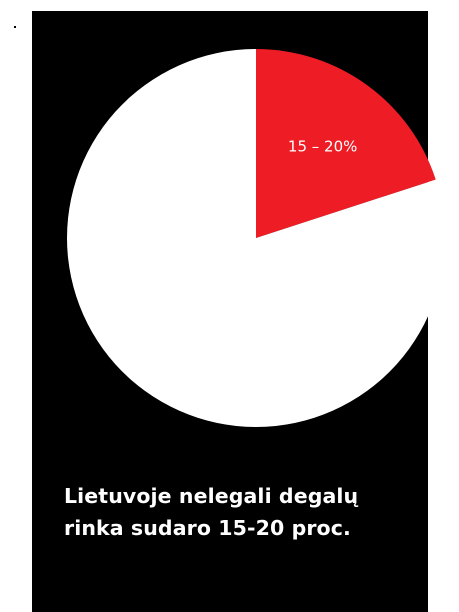  Describe the element at coordinates (207, 528) in the screenshot. I see `caption-line-2: rinka sudaro 15-20 proc.` at that location.